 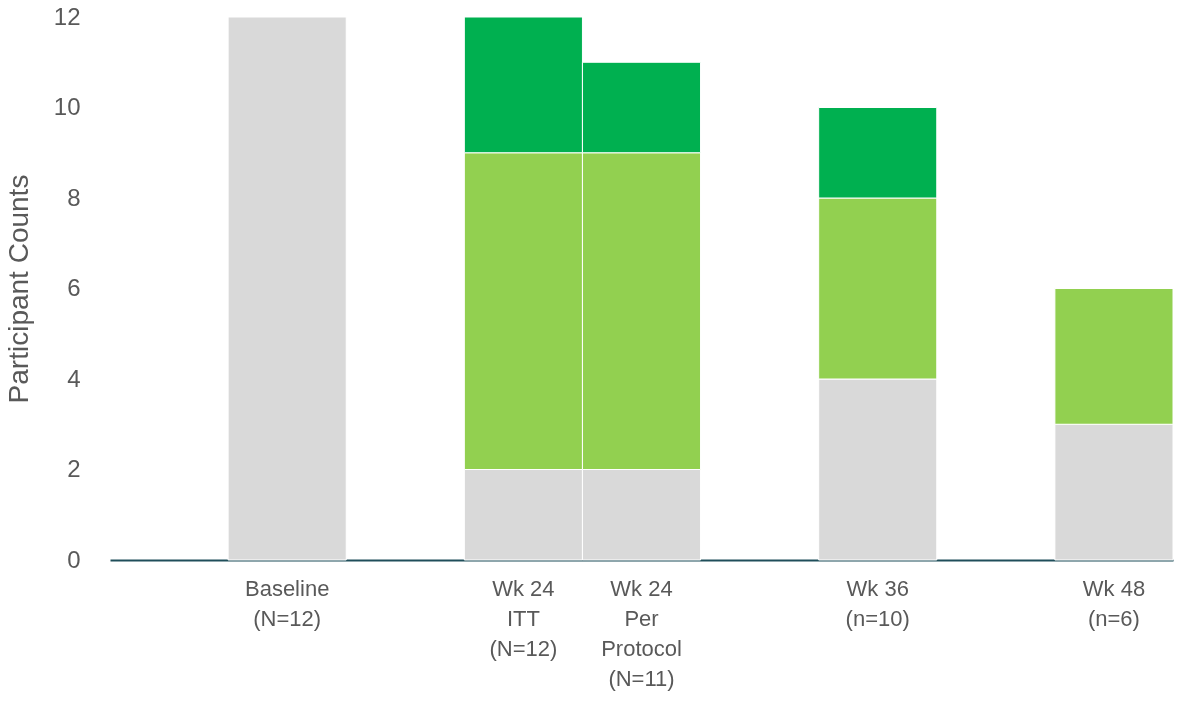 What do you see at coordinates (74, 287) in the screenshot?
I see `y-tick-label: 6` at bounding box center [74, 287].